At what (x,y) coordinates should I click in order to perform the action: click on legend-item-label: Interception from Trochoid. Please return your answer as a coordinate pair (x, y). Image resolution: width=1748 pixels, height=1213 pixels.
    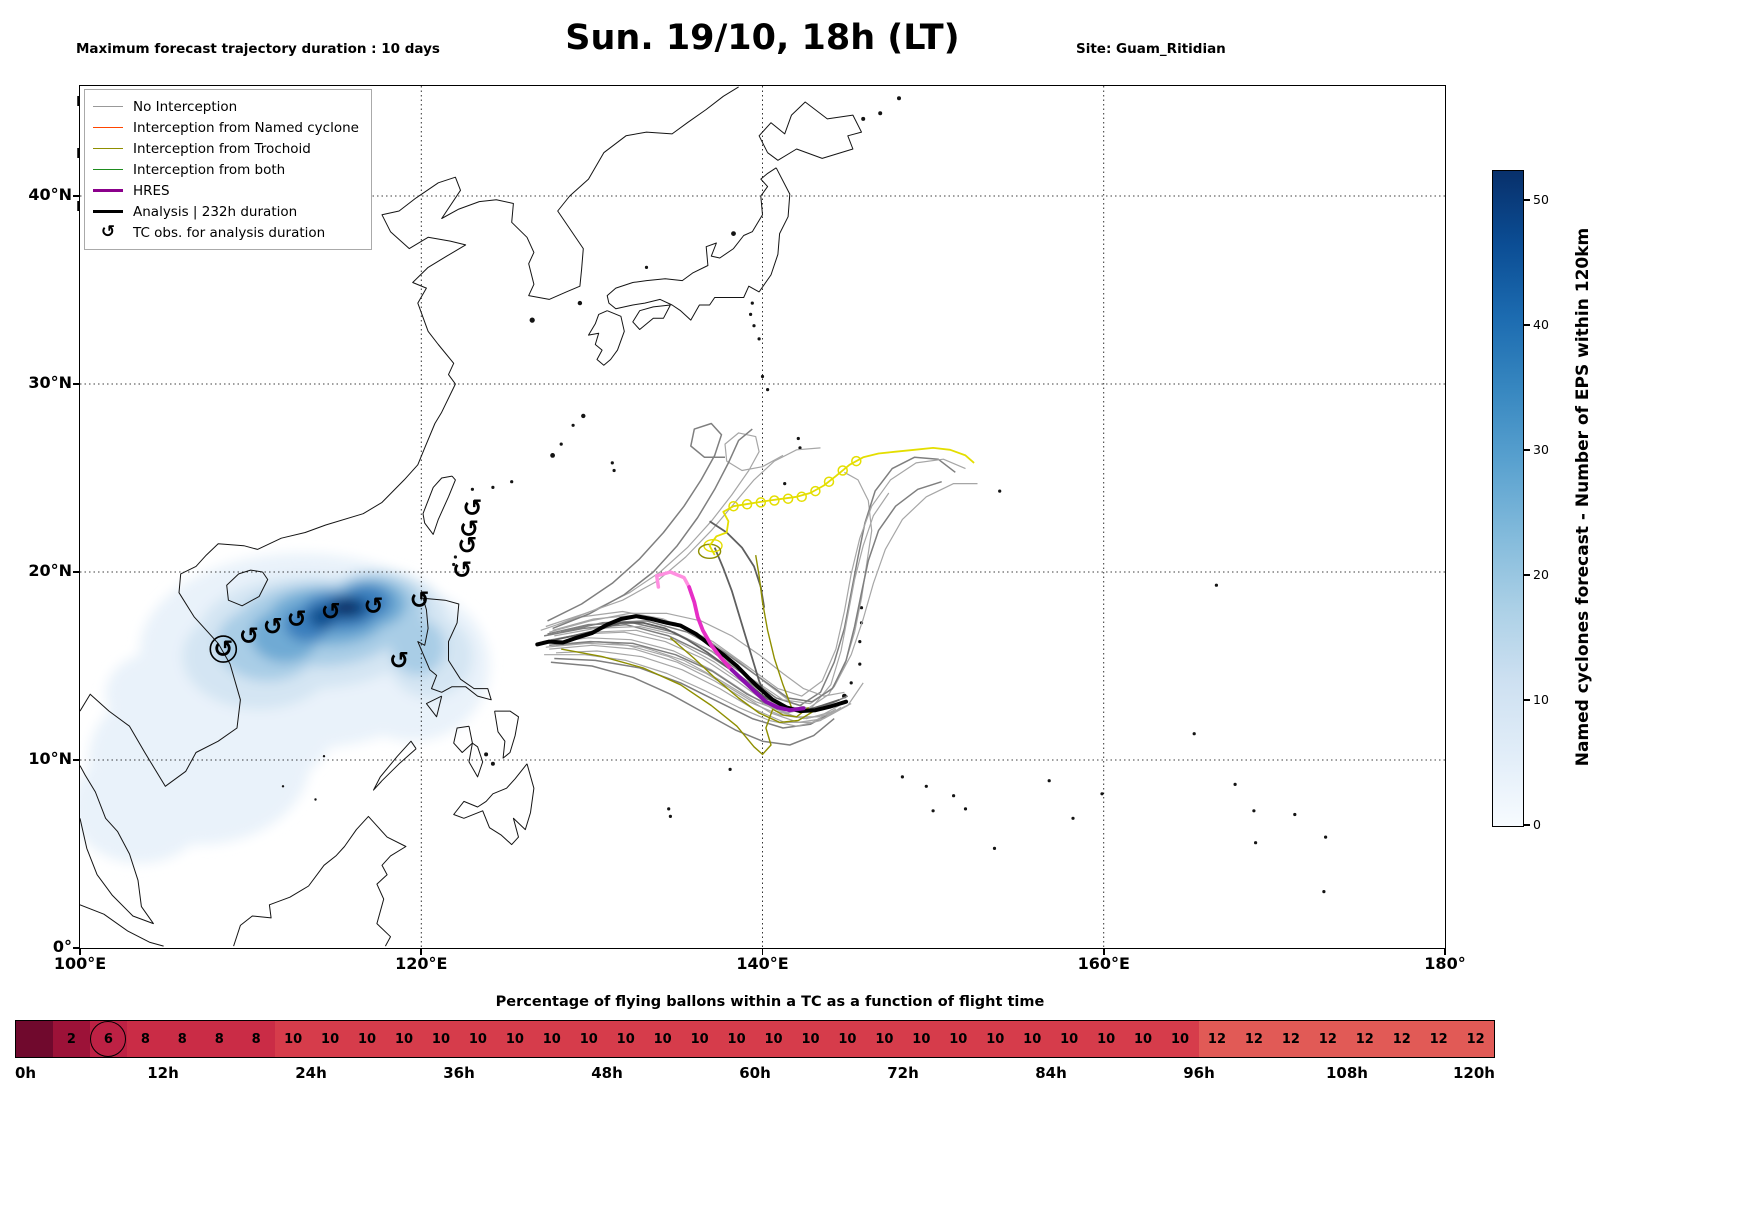
    Looking at the image, I should click on (222, 148).